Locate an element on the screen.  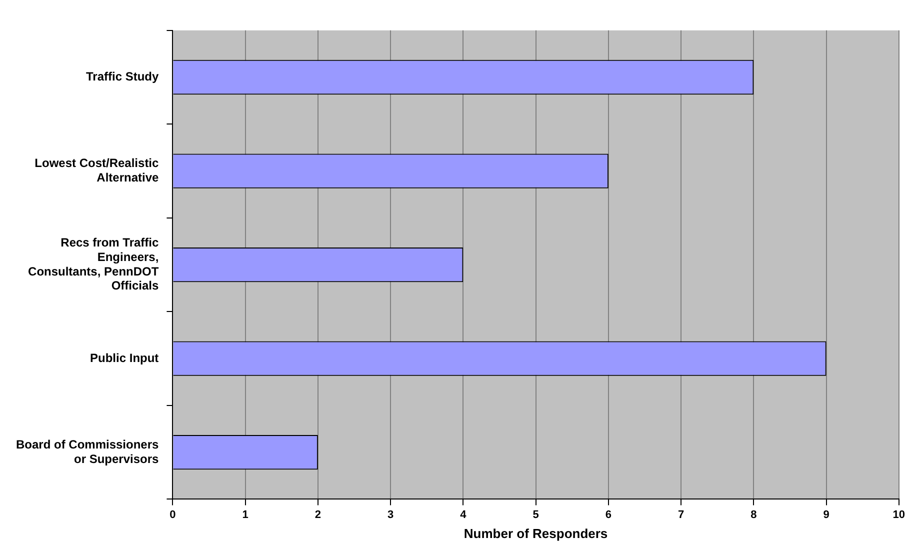
x-tick-label: 2 is located at coordinates (317, 514).